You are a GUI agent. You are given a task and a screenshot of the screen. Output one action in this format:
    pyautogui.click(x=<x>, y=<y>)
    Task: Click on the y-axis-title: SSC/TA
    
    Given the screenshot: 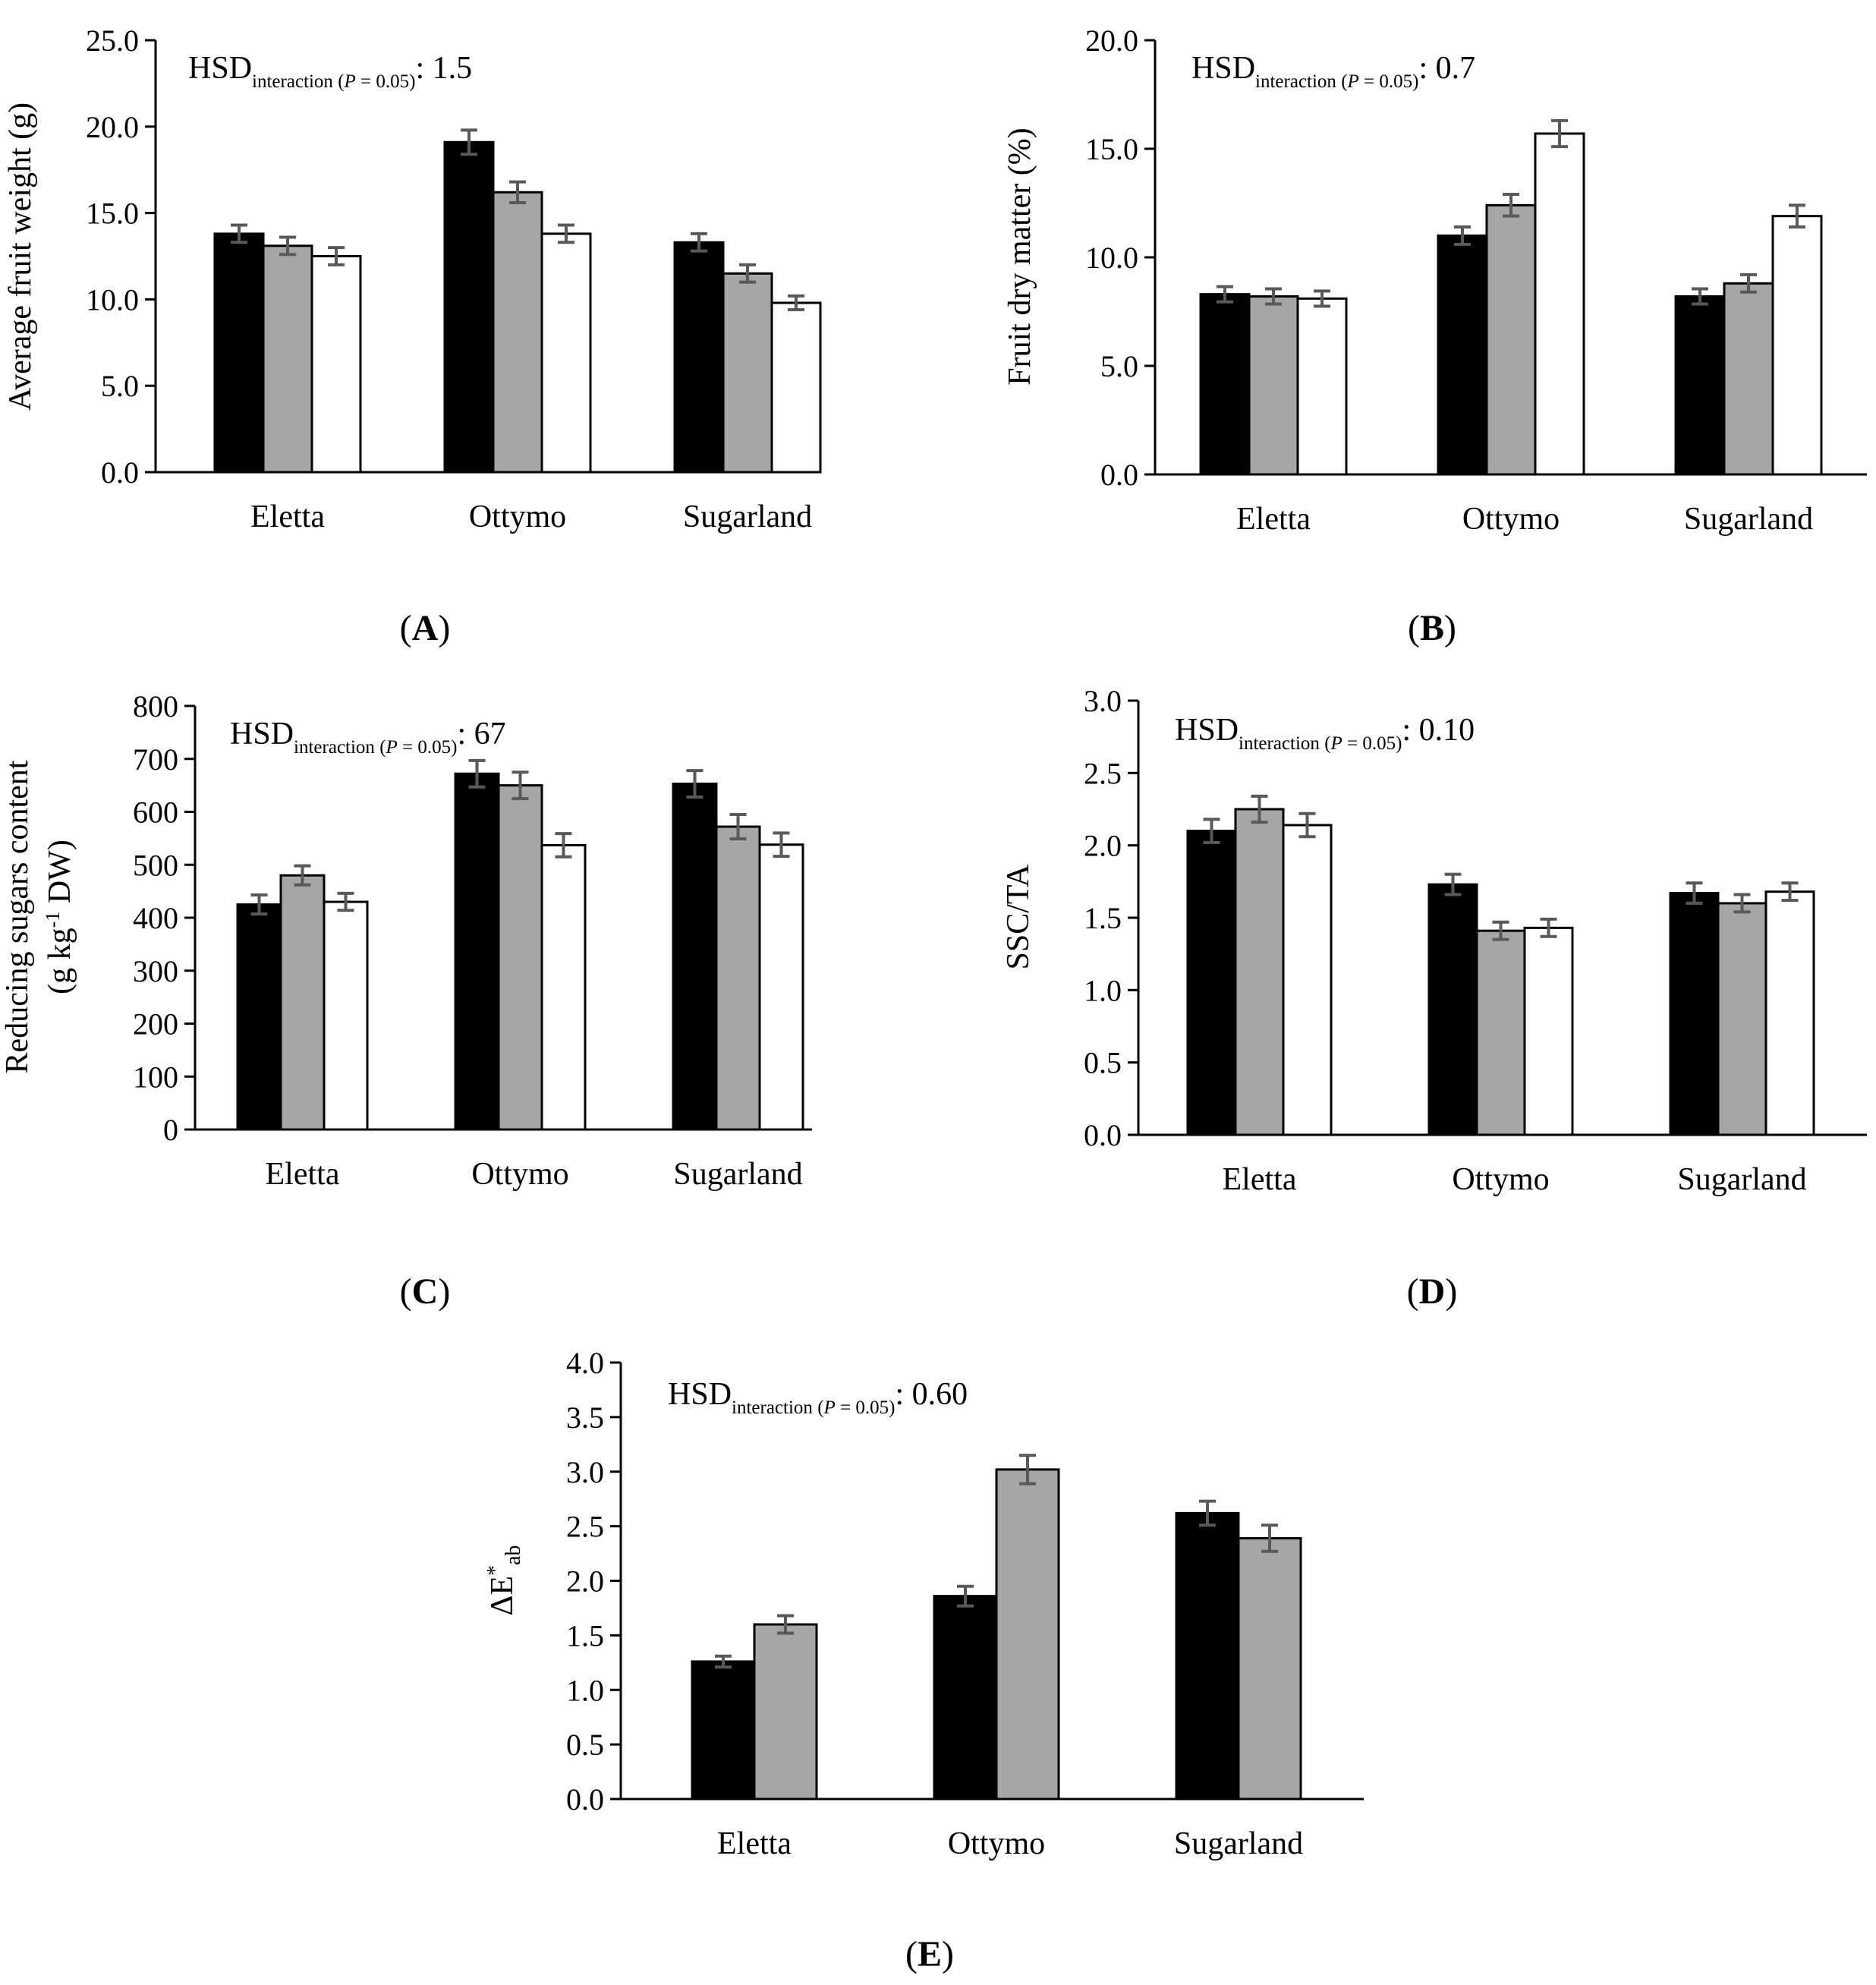 What is the action you would take?
    pyautogui.click(x=1018, y=917)
    